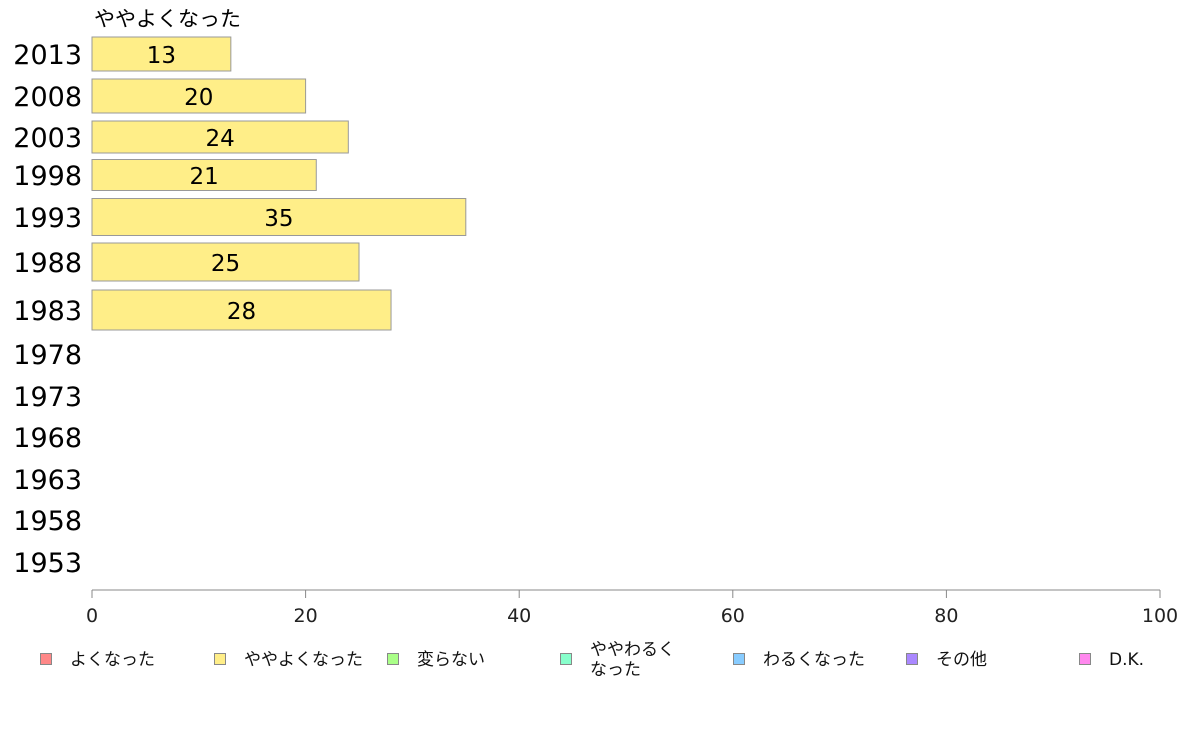 Image resolution: width=1188 pixels, height=736 pixels. Describe the element at coordinates (47, 218) in the screenshot. I see `year-label-1993: 1993` at that location.